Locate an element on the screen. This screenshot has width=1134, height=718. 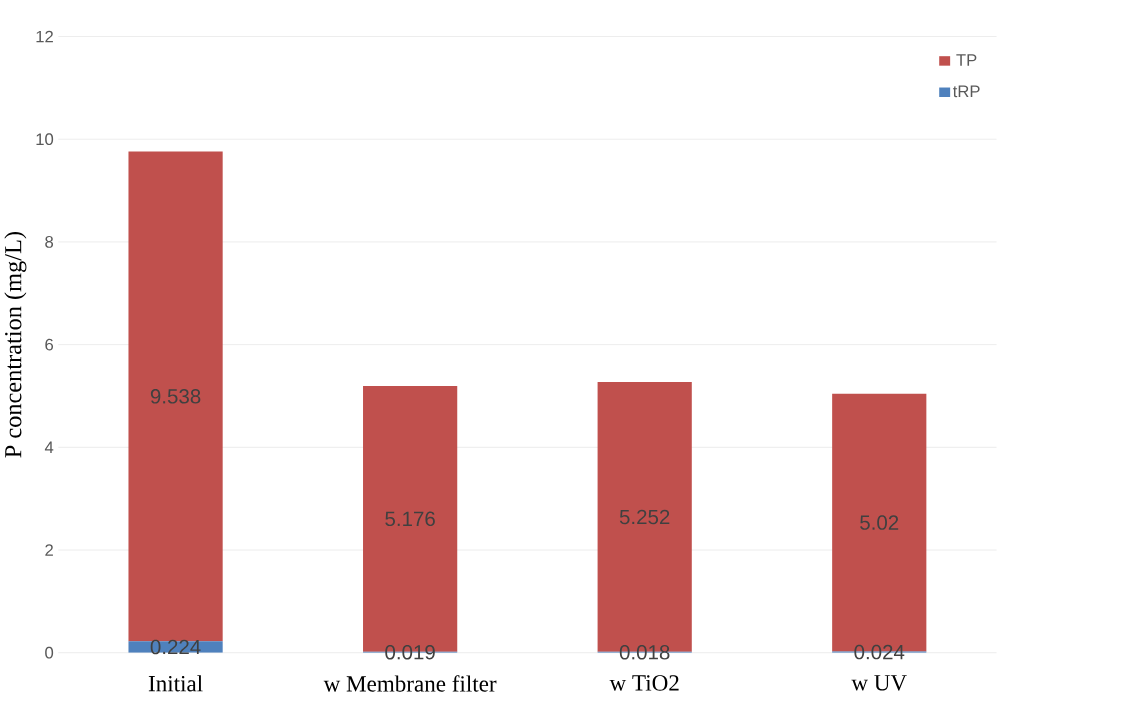
y-tick-label: 8 is located at coordinates (49, 241).